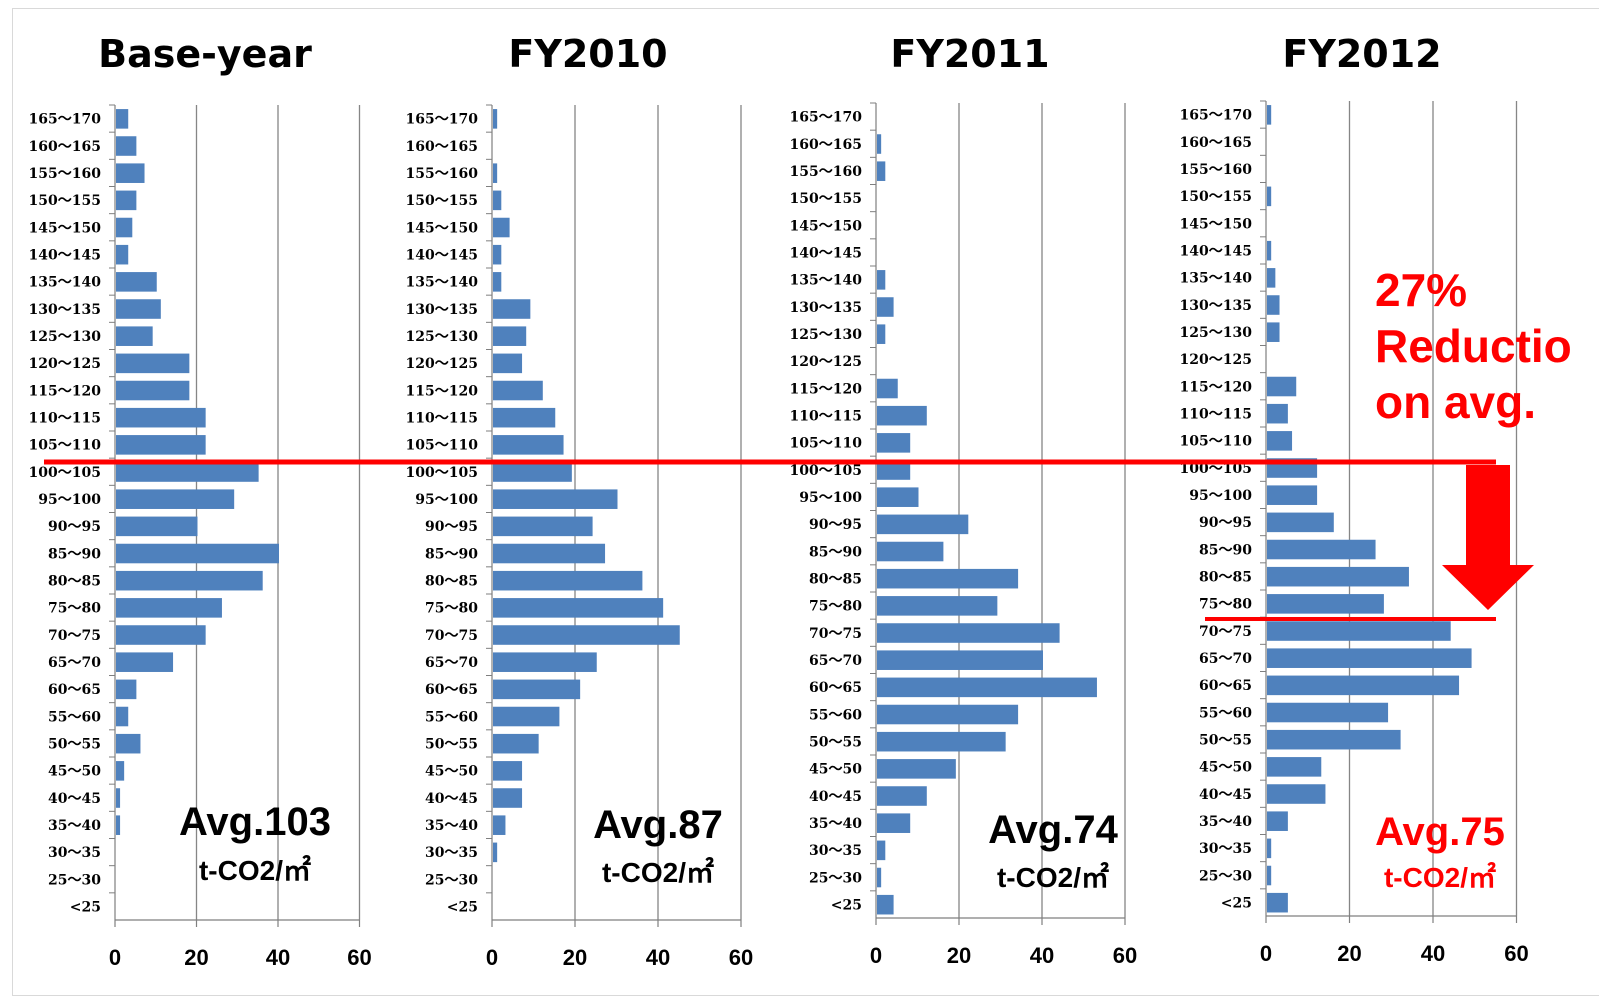 This screenshot has width=1599, height=1007. Describe the element at coordinates (1225, 632) in the screenshot. I see `category-label: 70～75` at that location.